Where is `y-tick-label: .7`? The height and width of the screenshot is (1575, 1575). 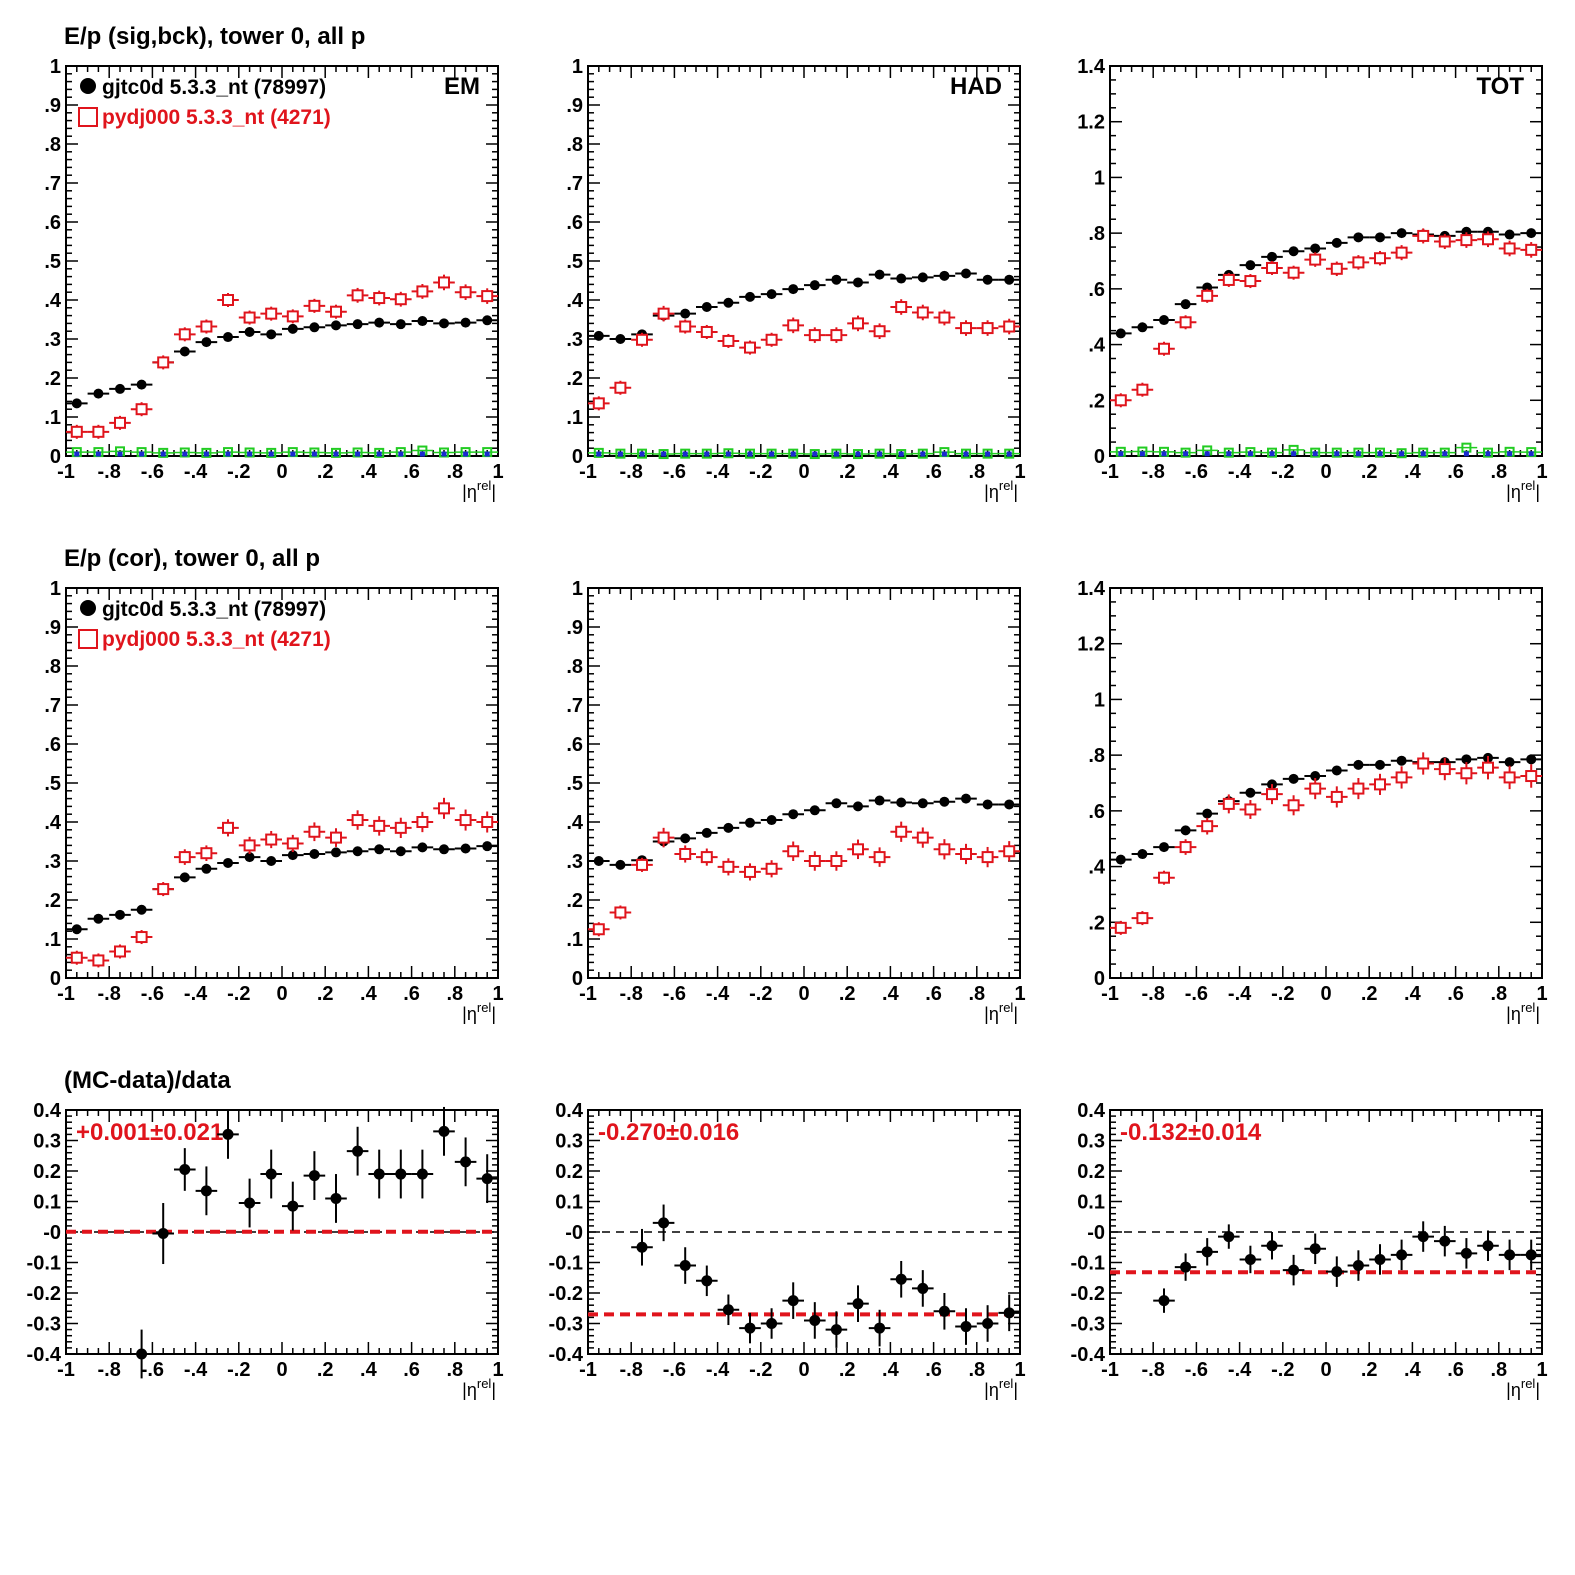 y-tick-label: .7 is located at coordinates (52, 184).